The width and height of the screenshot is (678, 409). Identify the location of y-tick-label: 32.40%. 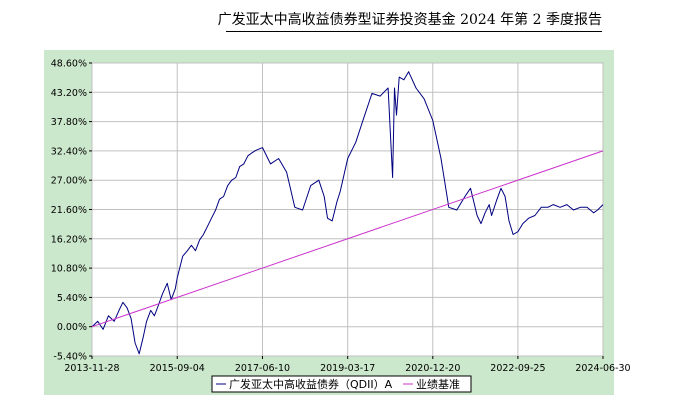
(69, 151).